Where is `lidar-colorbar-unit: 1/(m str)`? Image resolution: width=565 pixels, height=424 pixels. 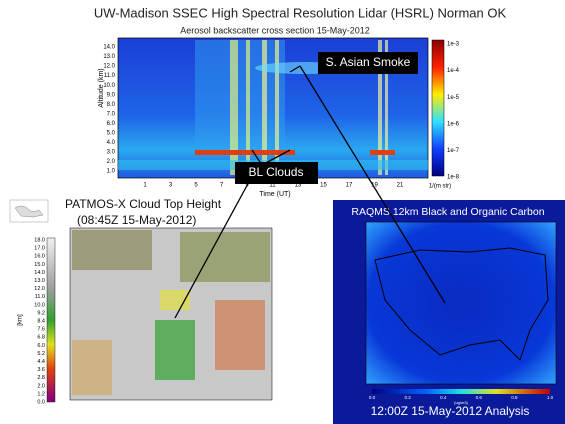
lidar-colorbar-unit: 1/(m str) is located at coordinates (440, 187).